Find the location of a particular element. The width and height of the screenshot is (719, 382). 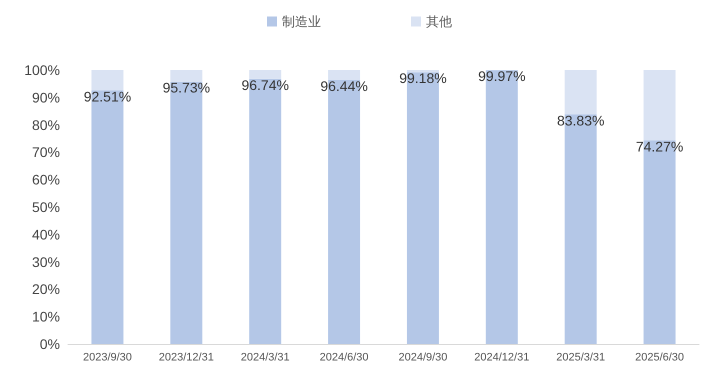

data-label: 92.51% is located at coordinates (108, 96).